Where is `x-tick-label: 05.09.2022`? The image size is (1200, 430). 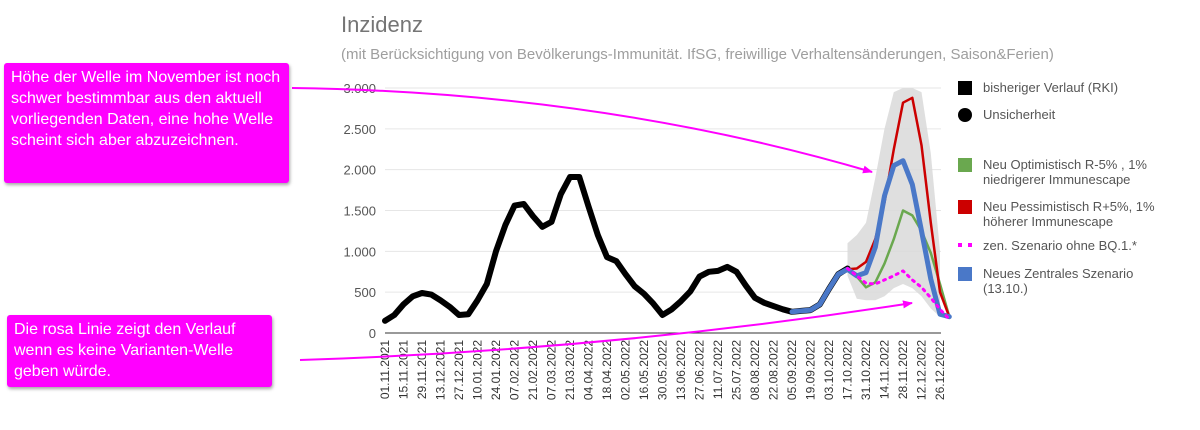
x-tick-label: 05.09.2022 is located at coordinates (792, 370).